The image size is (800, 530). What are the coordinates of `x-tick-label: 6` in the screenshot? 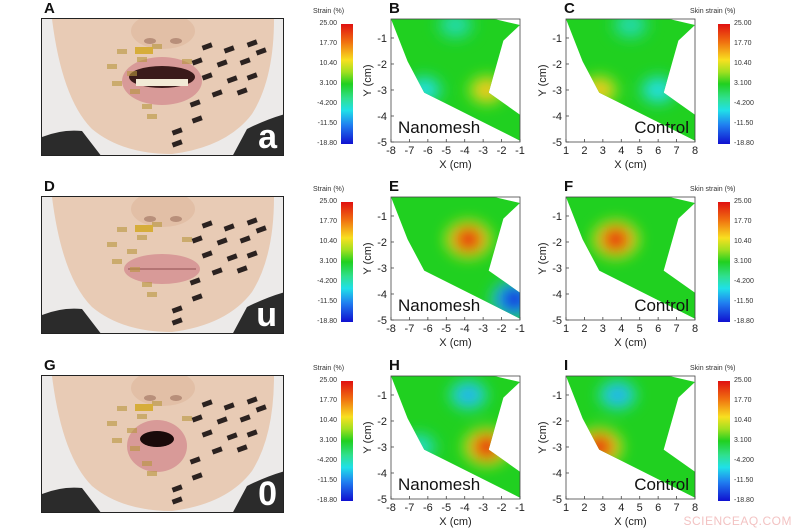 It's located at (658, 329).